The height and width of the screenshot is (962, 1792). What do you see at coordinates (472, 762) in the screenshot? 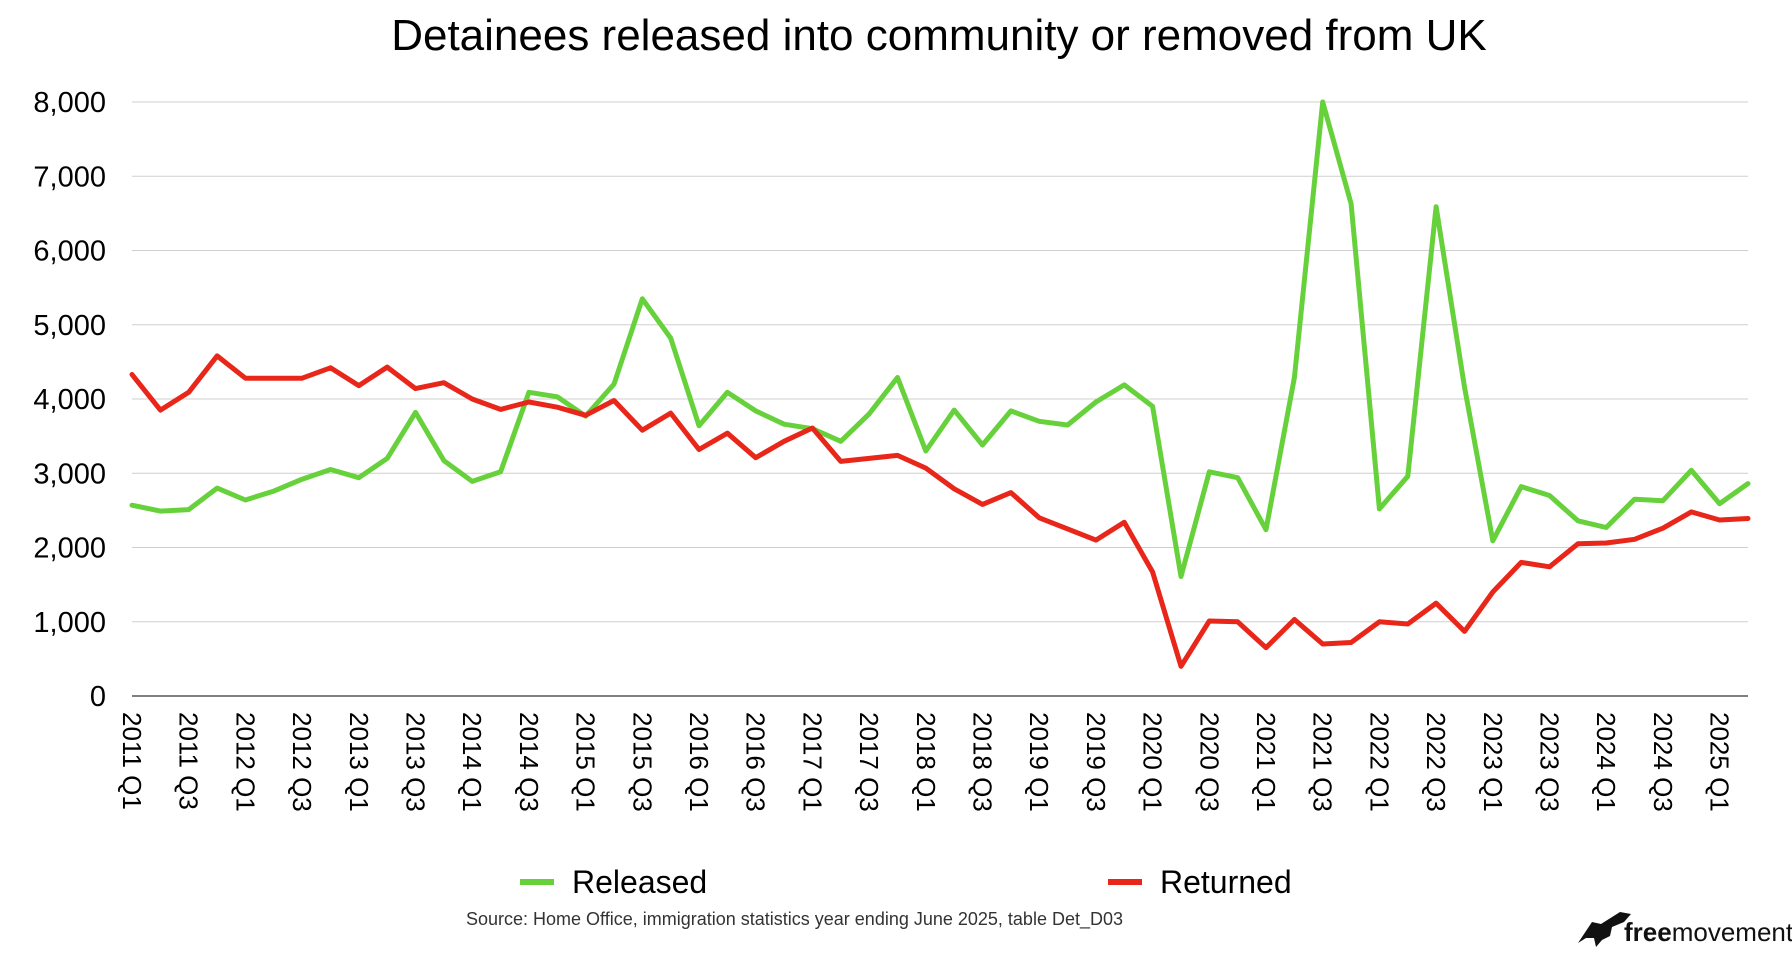
I see `x-tick-label: 2014 Q1` at bounding box center [472, 762].